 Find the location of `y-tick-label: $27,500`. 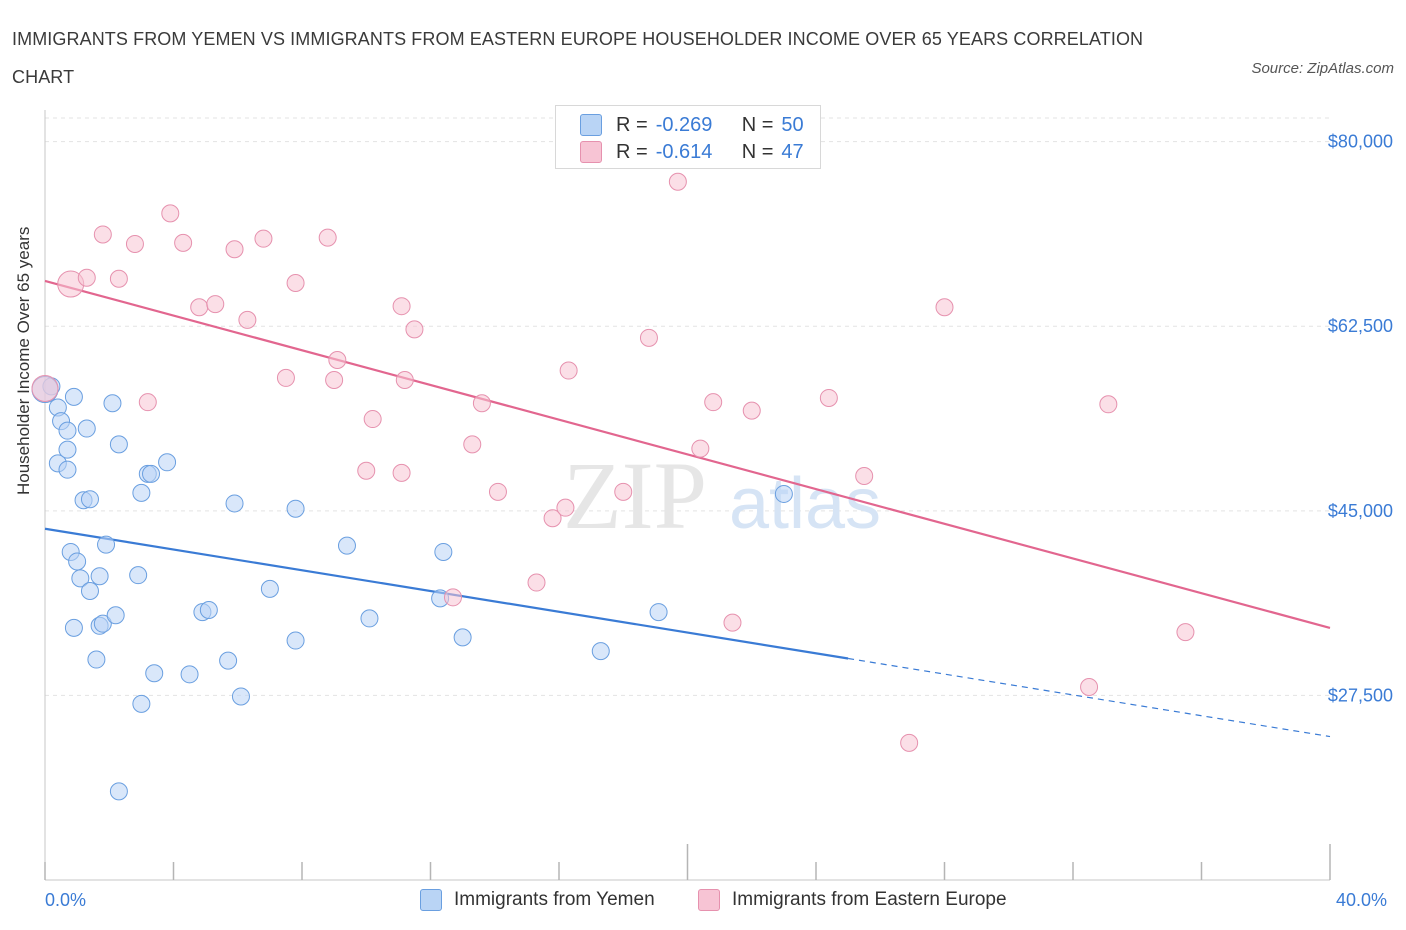

y-tick-label: $27,500 is located at coordinates (1360, 695).